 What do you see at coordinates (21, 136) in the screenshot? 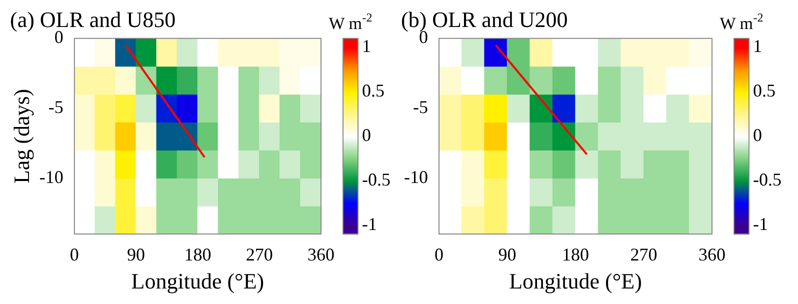
I see `y-axis-title: Lag (days)` at bounding box center [21, 136].